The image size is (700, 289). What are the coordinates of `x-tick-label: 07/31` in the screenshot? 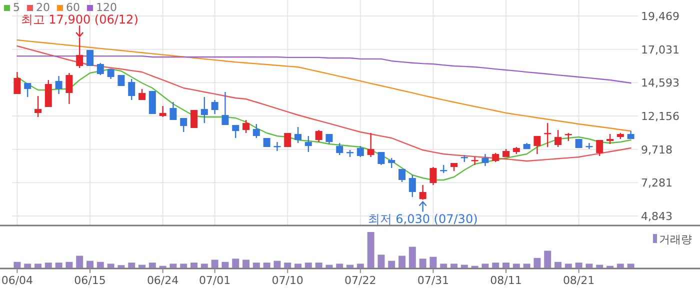 It's located at (433, 280).